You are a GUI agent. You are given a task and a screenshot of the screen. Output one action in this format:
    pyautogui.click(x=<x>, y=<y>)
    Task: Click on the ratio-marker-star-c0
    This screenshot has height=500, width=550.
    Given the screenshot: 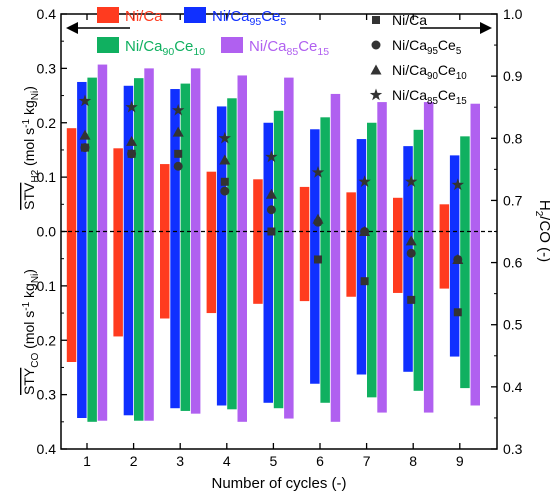 What is the action you would take?
    pyautogui.click(x=85, y=100)
    